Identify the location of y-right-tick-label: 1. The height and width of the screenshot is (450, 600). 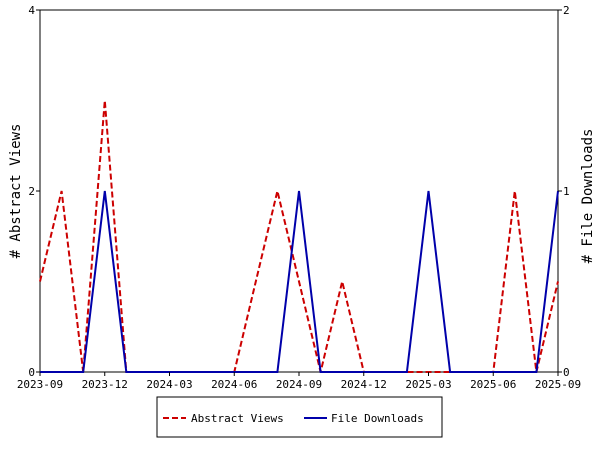
(566, 191).